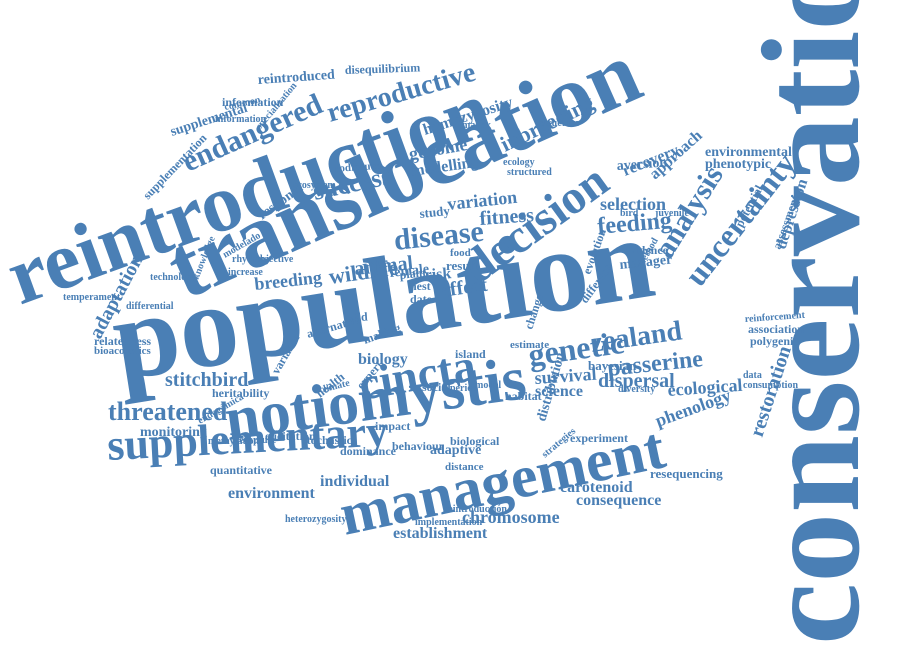 This screenshot has width=900, height=661. I want to click on cloud-word: island, so click(470, 354).